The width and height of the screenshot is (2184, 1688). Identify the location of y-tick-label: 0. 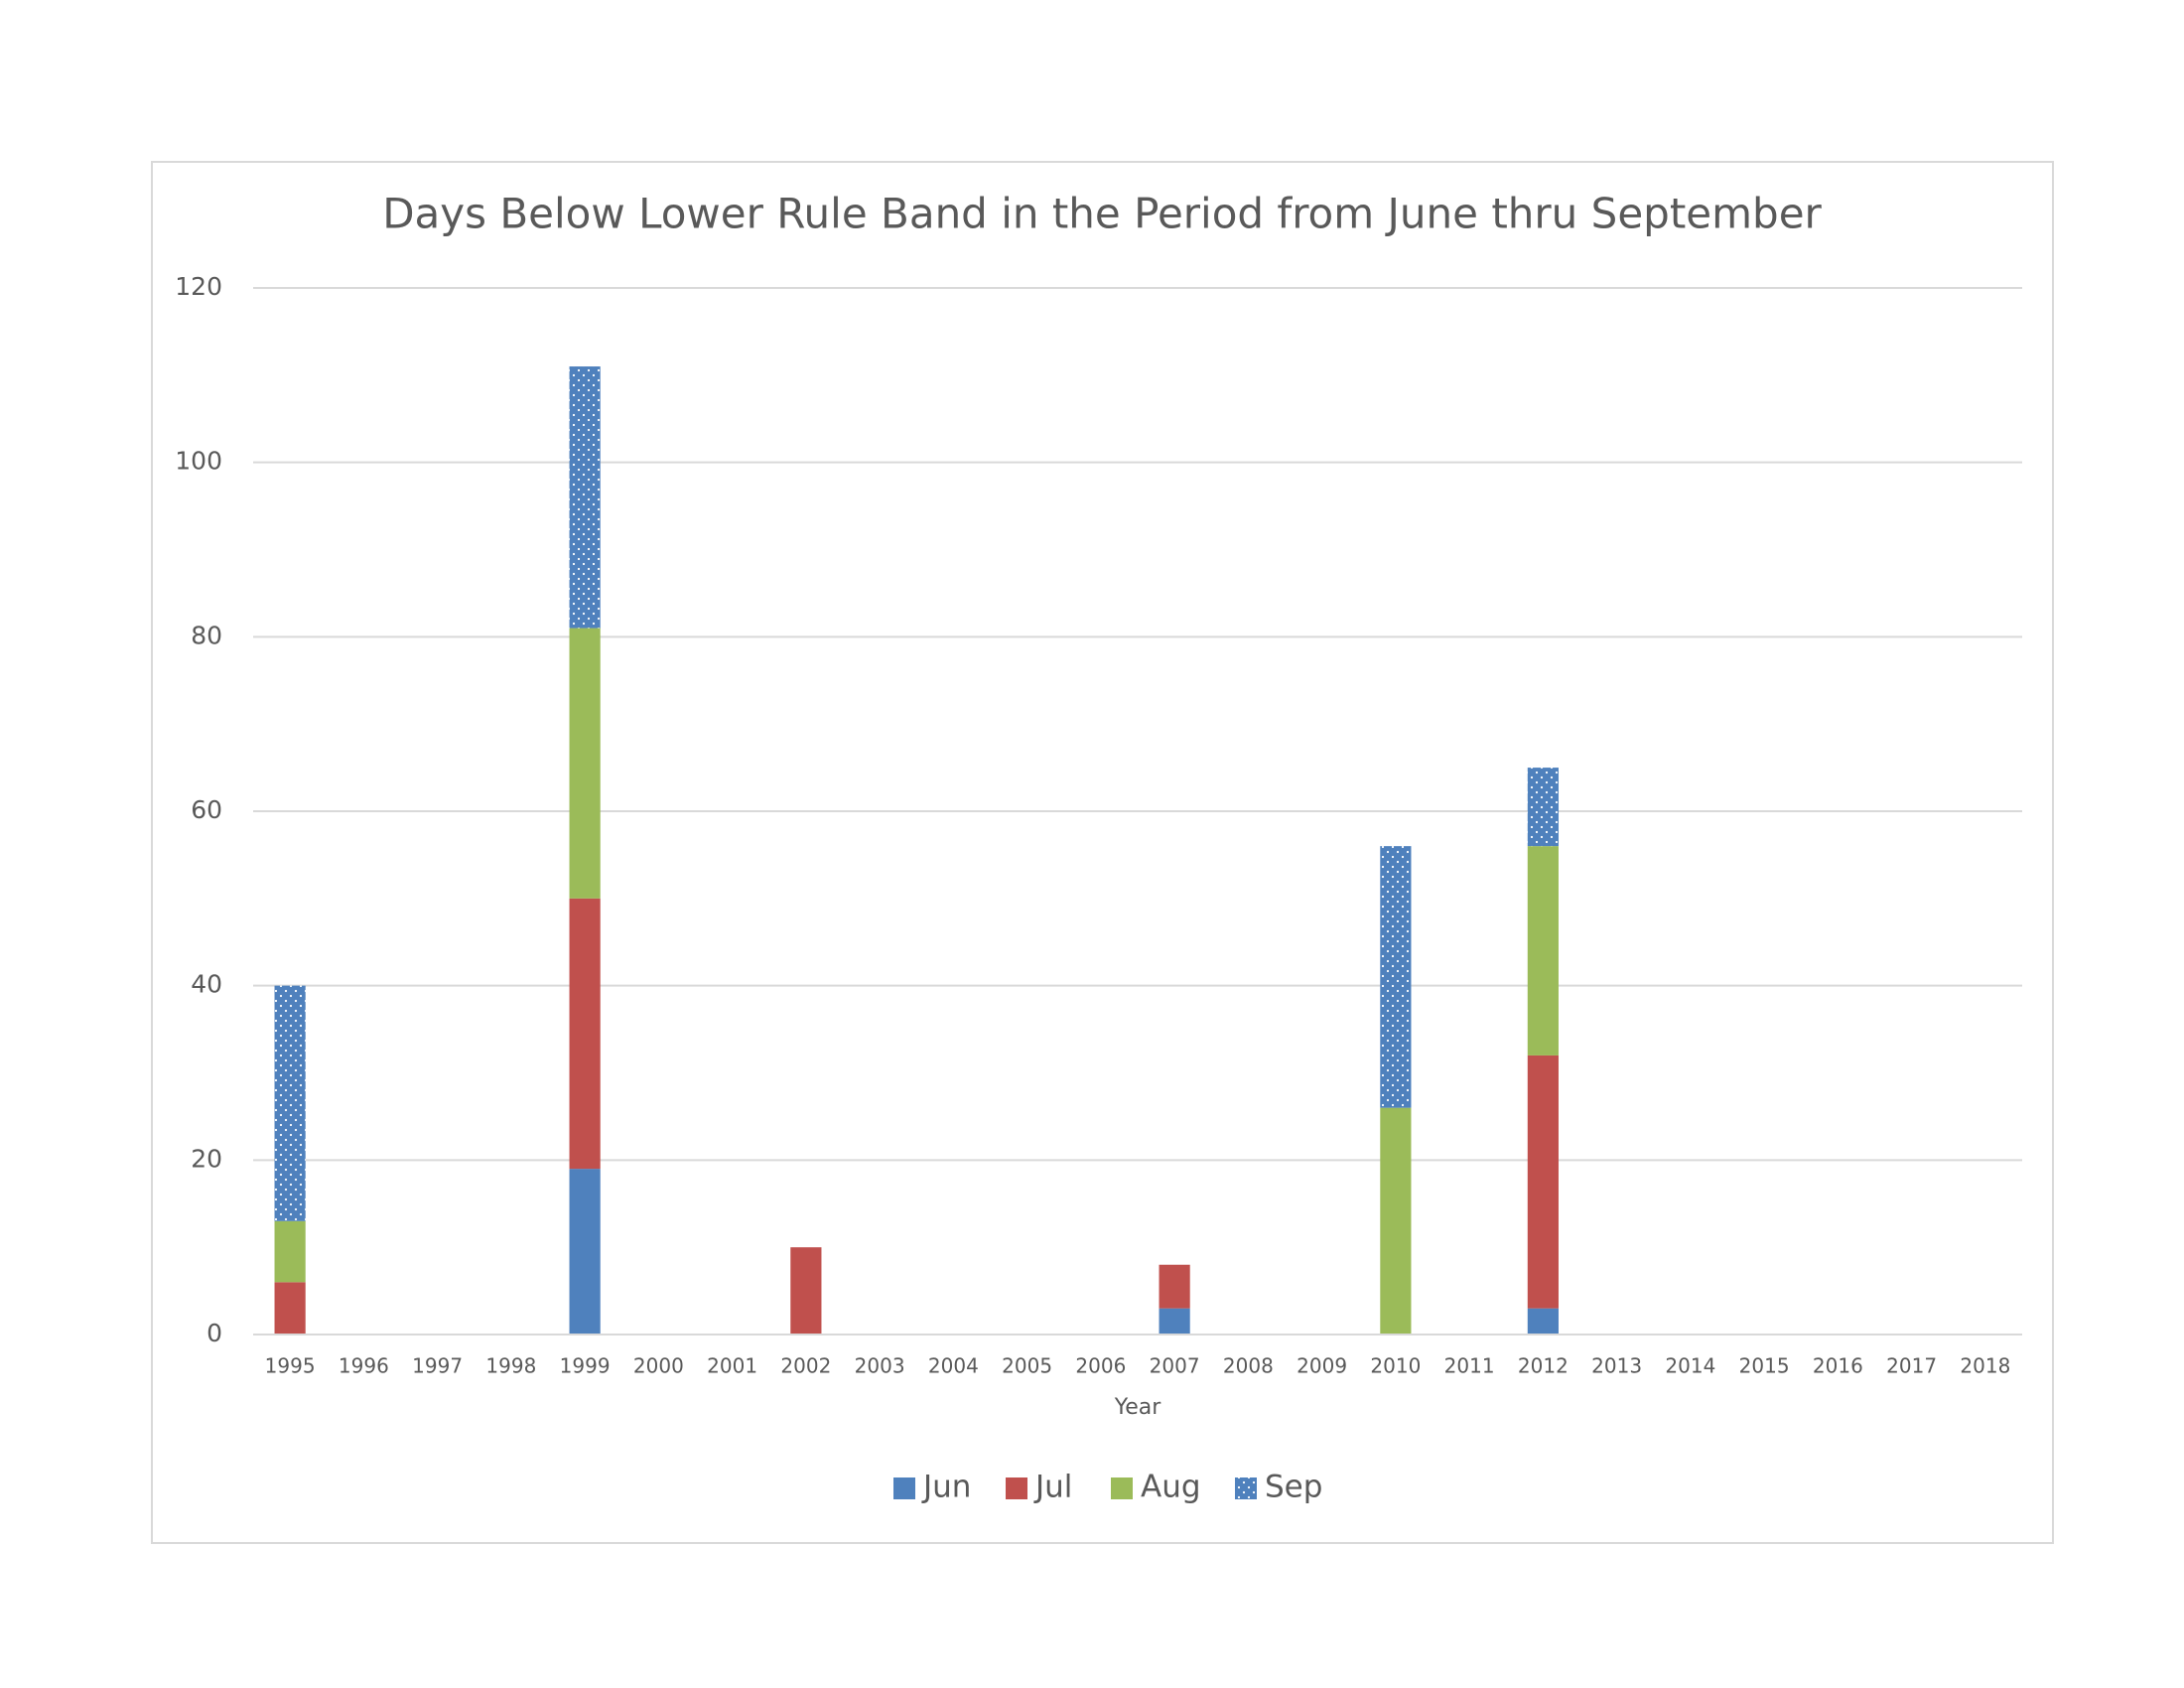
(214, 1333).